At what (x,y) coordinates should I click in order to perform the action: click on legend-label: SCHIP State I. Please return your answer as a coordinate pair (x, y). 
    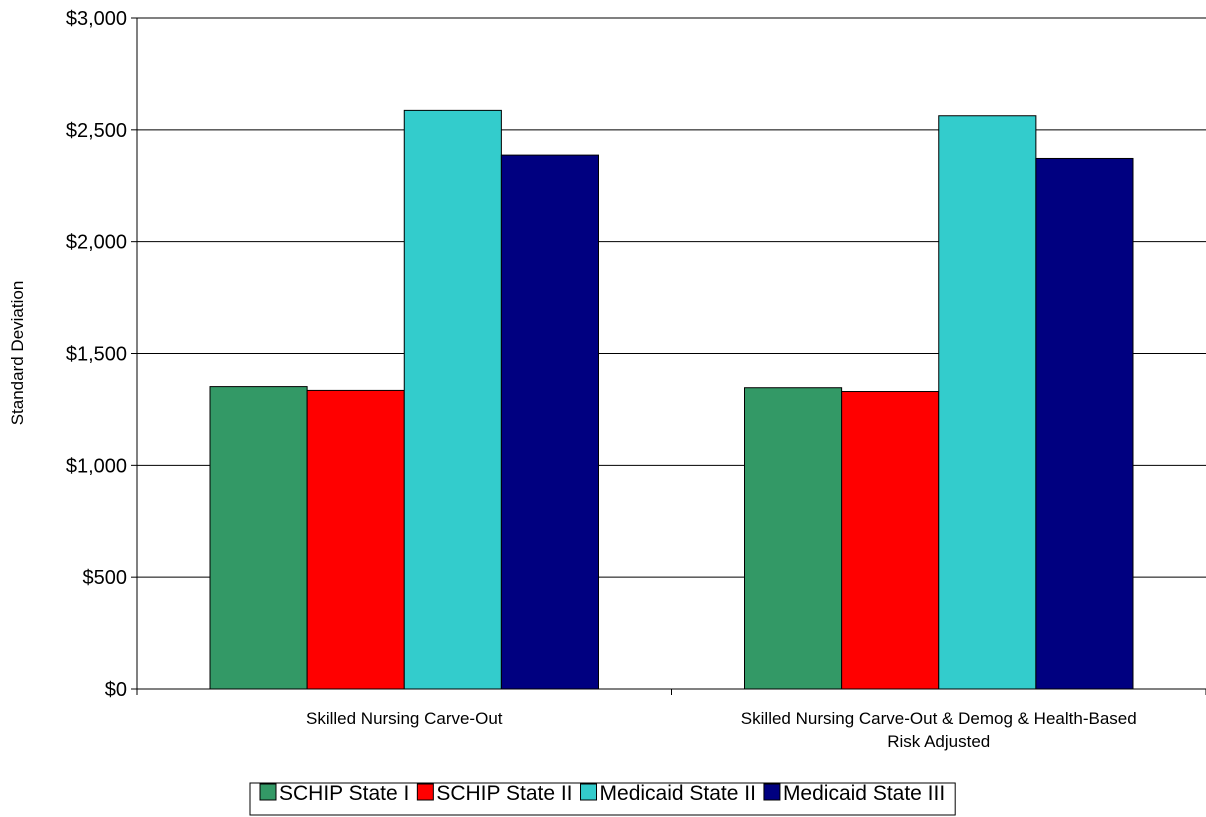
    Looking at the image, I should click on (344, 793).